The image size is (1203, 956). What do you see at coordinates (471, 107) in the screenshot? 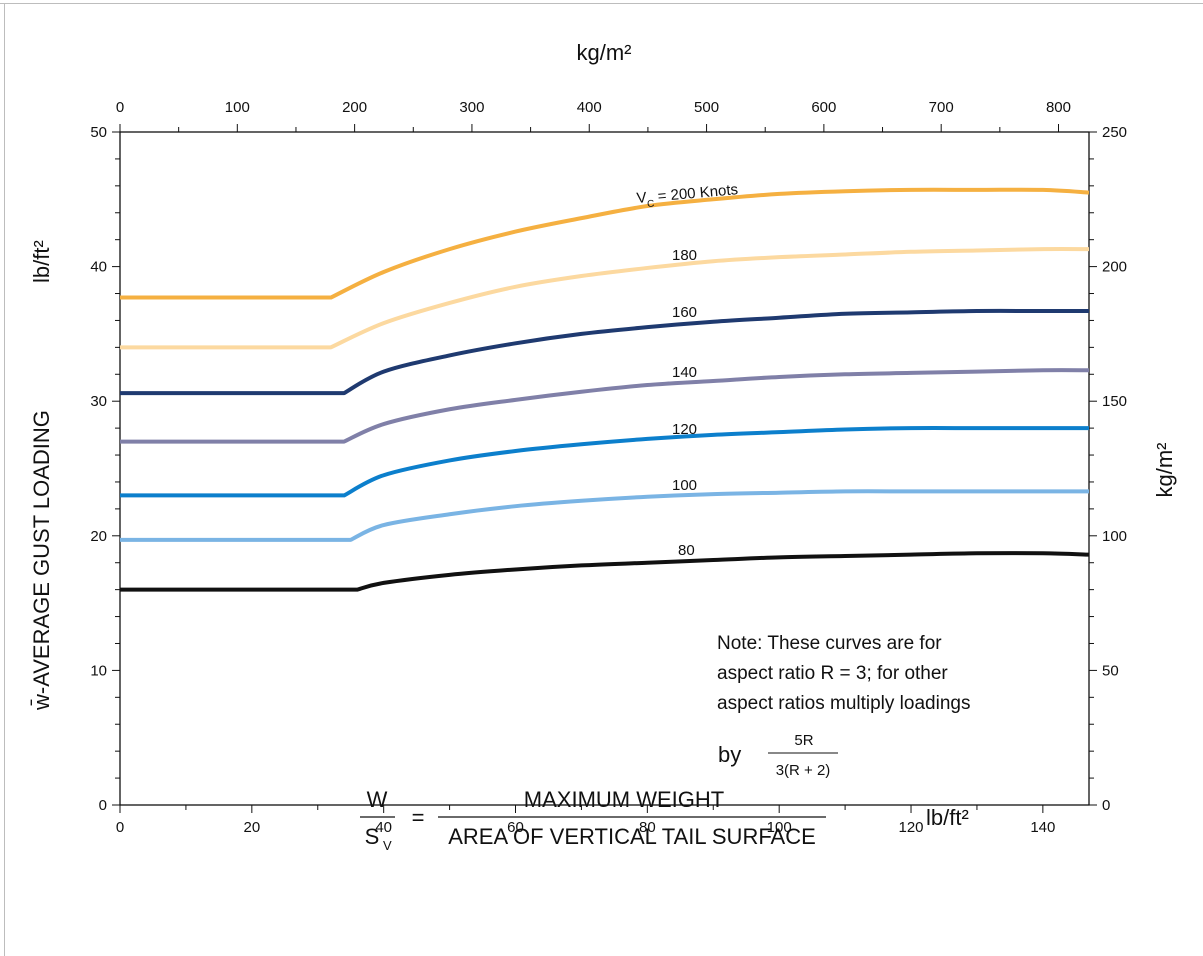
I see `x2-tick-label: 300` at bounding box center [471, 107].